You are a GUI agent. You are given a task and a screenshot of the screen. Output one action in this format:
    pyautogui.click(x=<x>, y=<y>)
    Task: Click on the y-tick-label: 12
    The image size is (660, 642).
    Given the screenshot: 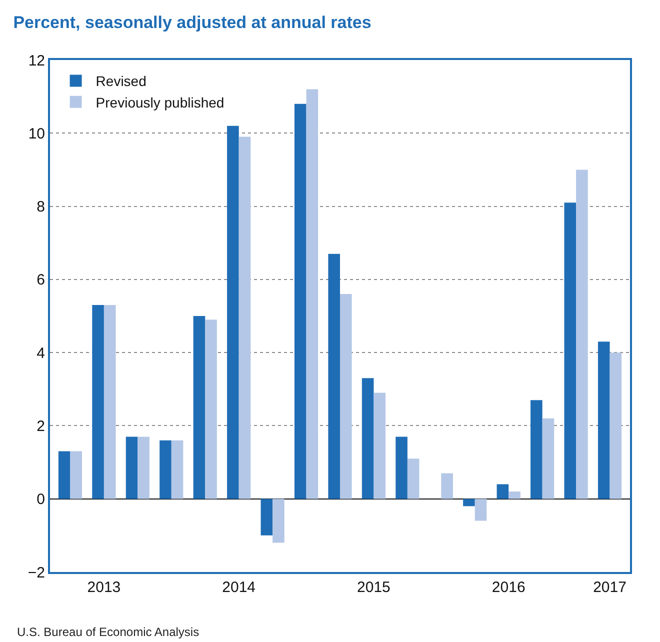 What is the action you would take?
    pyautogui.click(x=36, y=61)
    